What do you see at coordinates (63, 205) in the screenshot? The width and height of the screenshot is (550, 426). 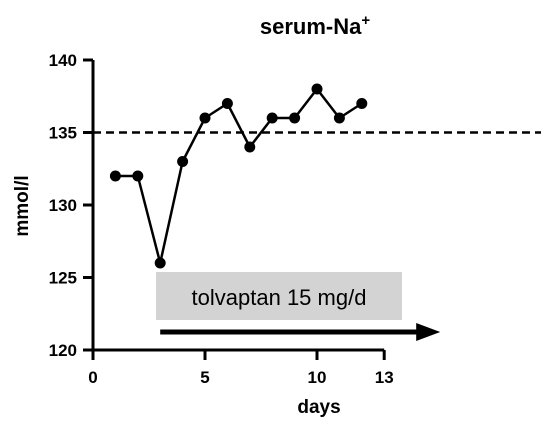 I see `y-tick-label: 130` at bounding box center [63, 205].